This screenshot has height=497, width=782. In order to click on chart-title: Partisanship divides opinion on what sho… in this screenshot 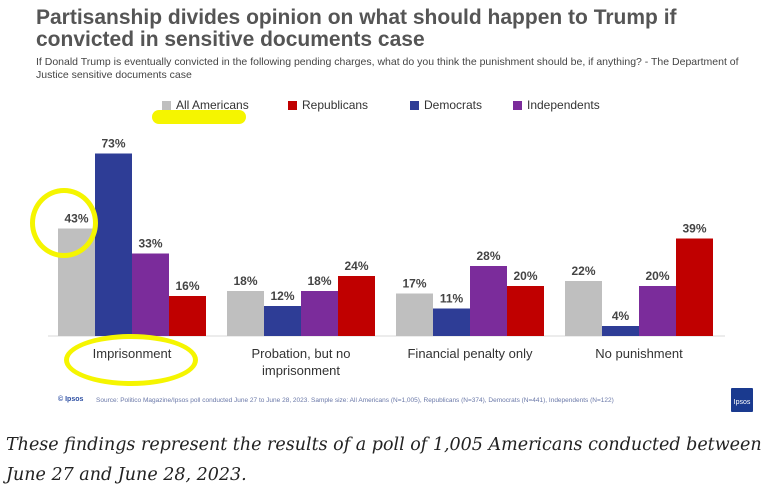, I will do `click(356, 28)`.